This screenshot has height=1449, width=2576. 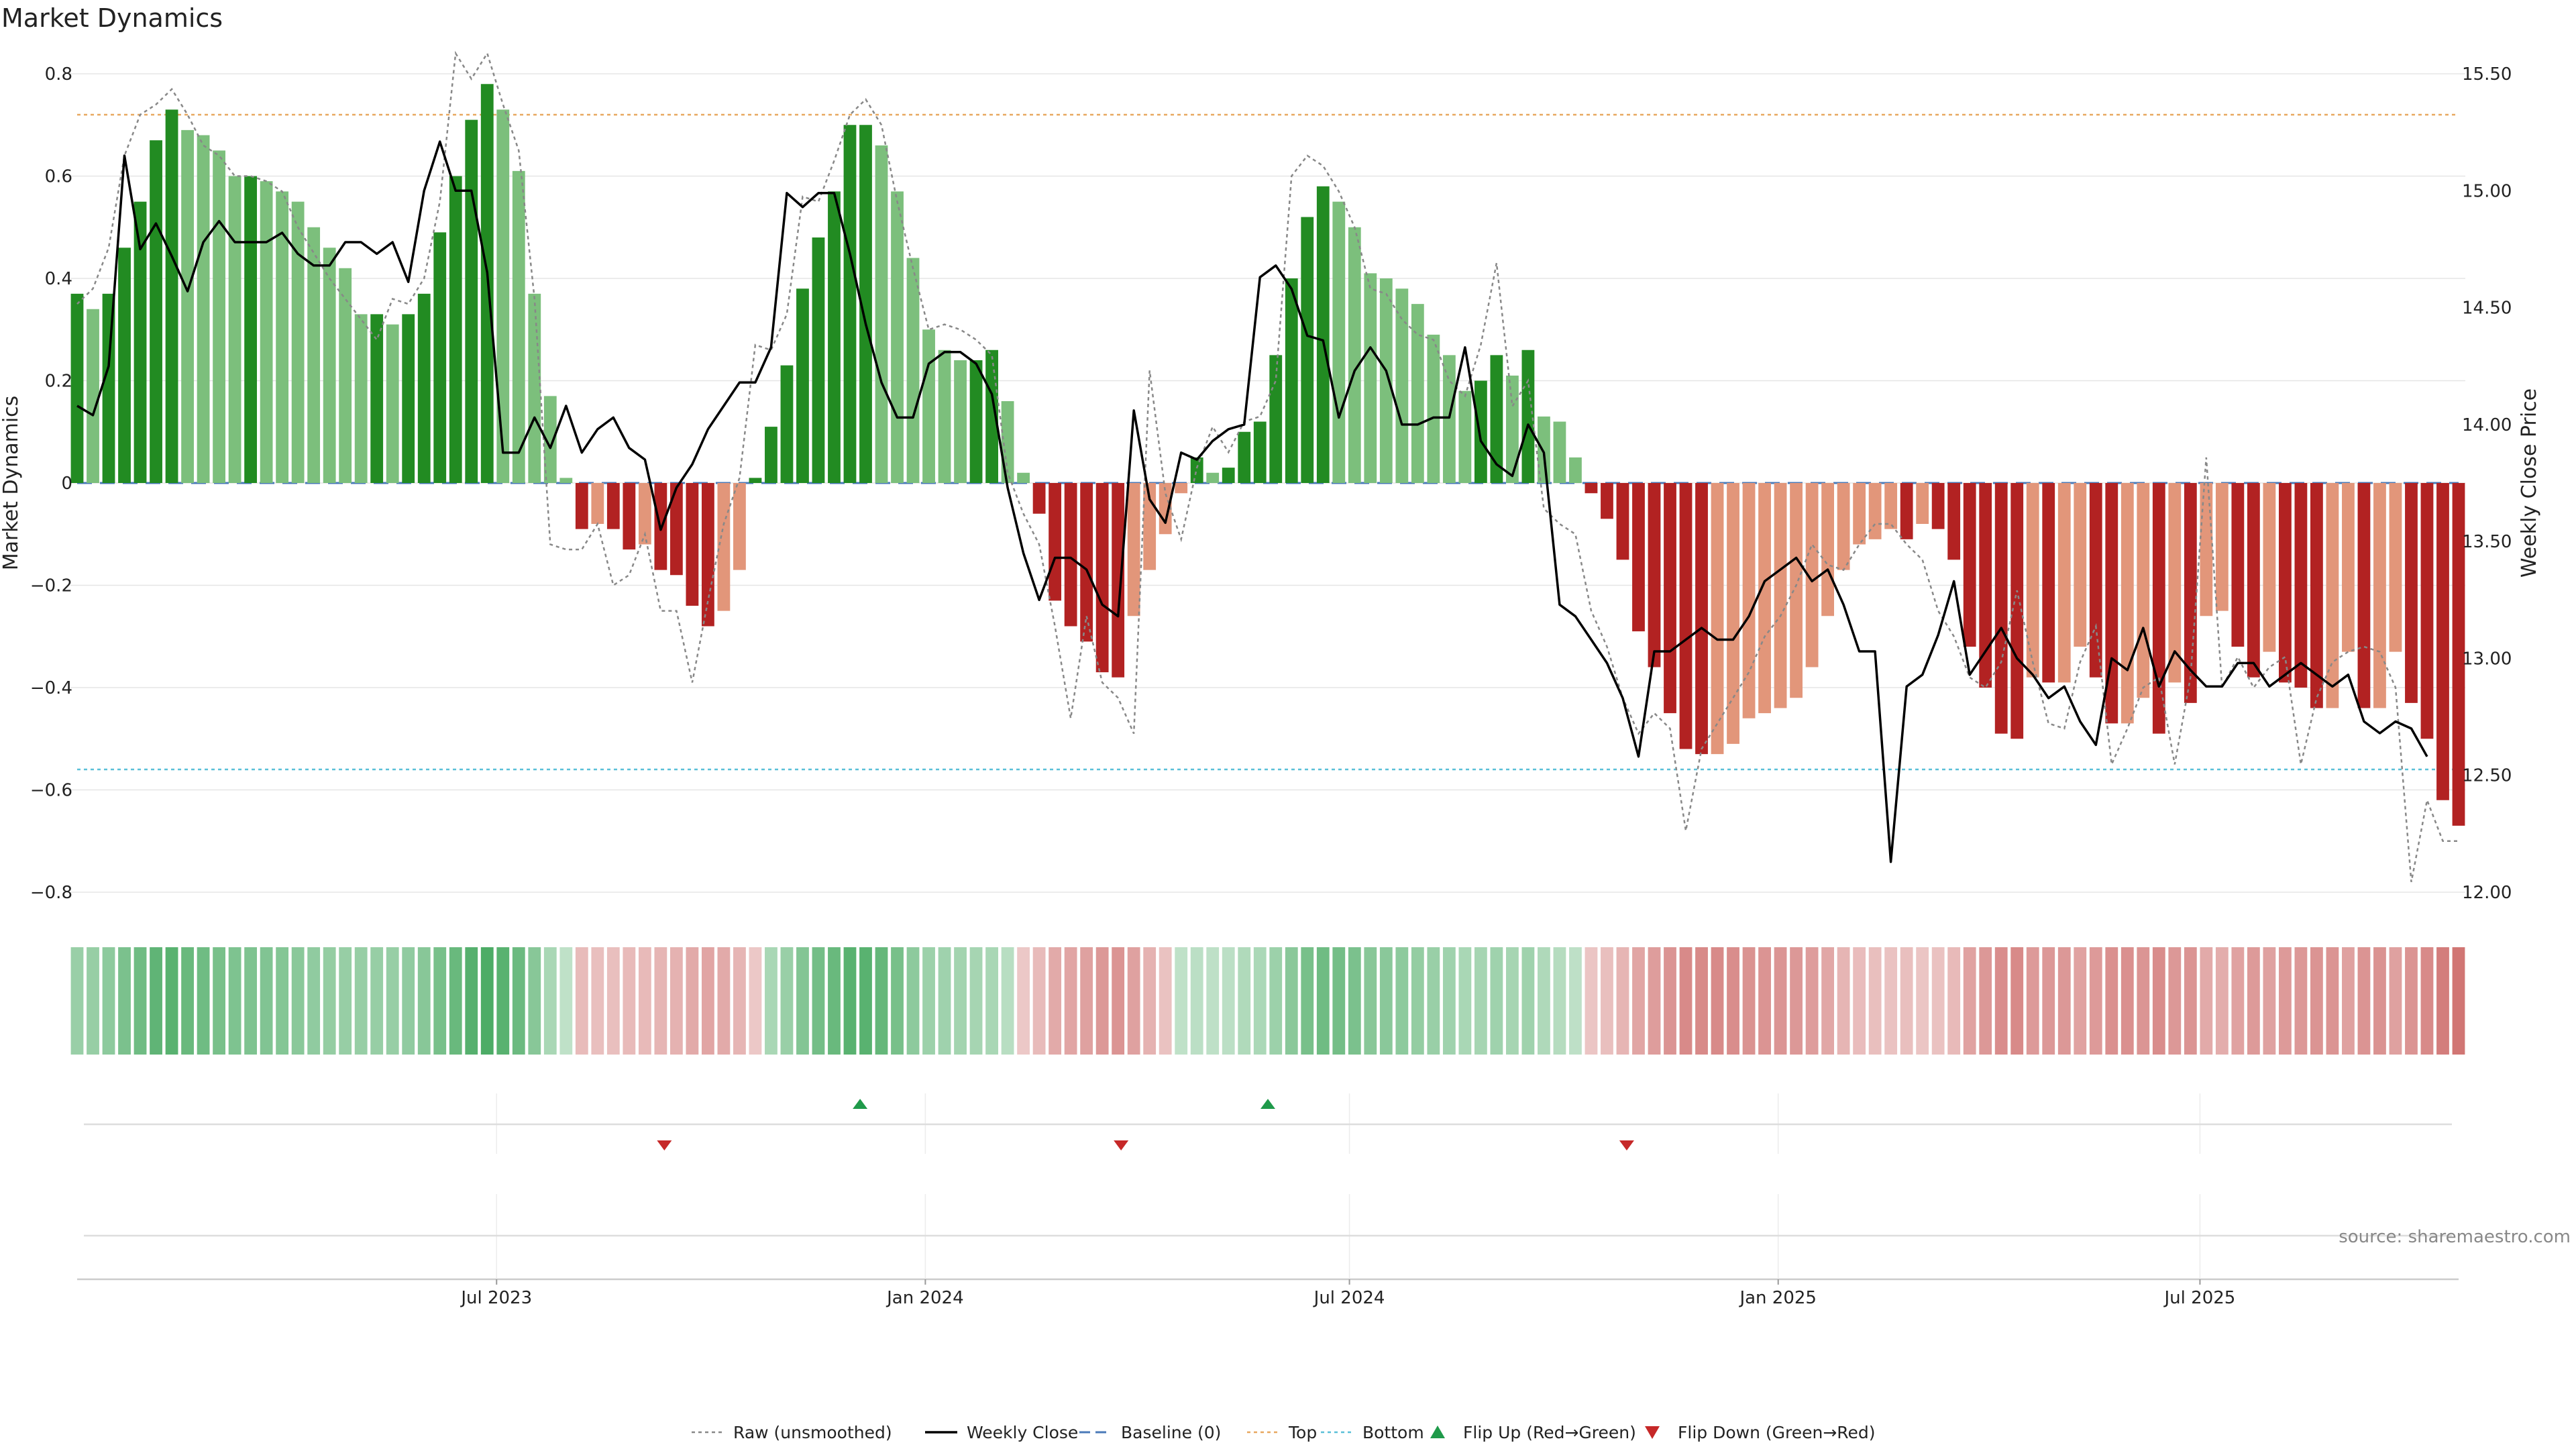 I want to click on y-tick-label: −0.2, so click(x=51, y=586).